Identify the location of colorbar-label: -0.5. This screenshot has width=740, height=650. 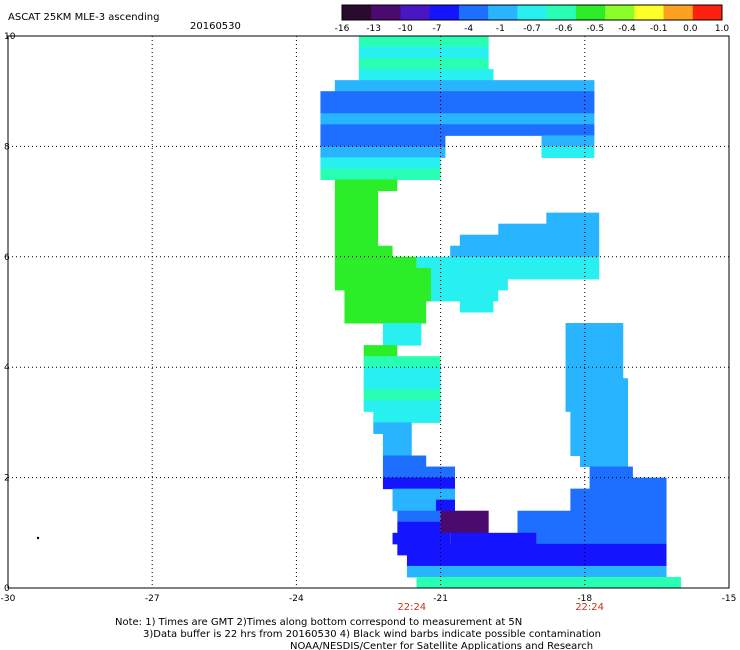
(596, 29).